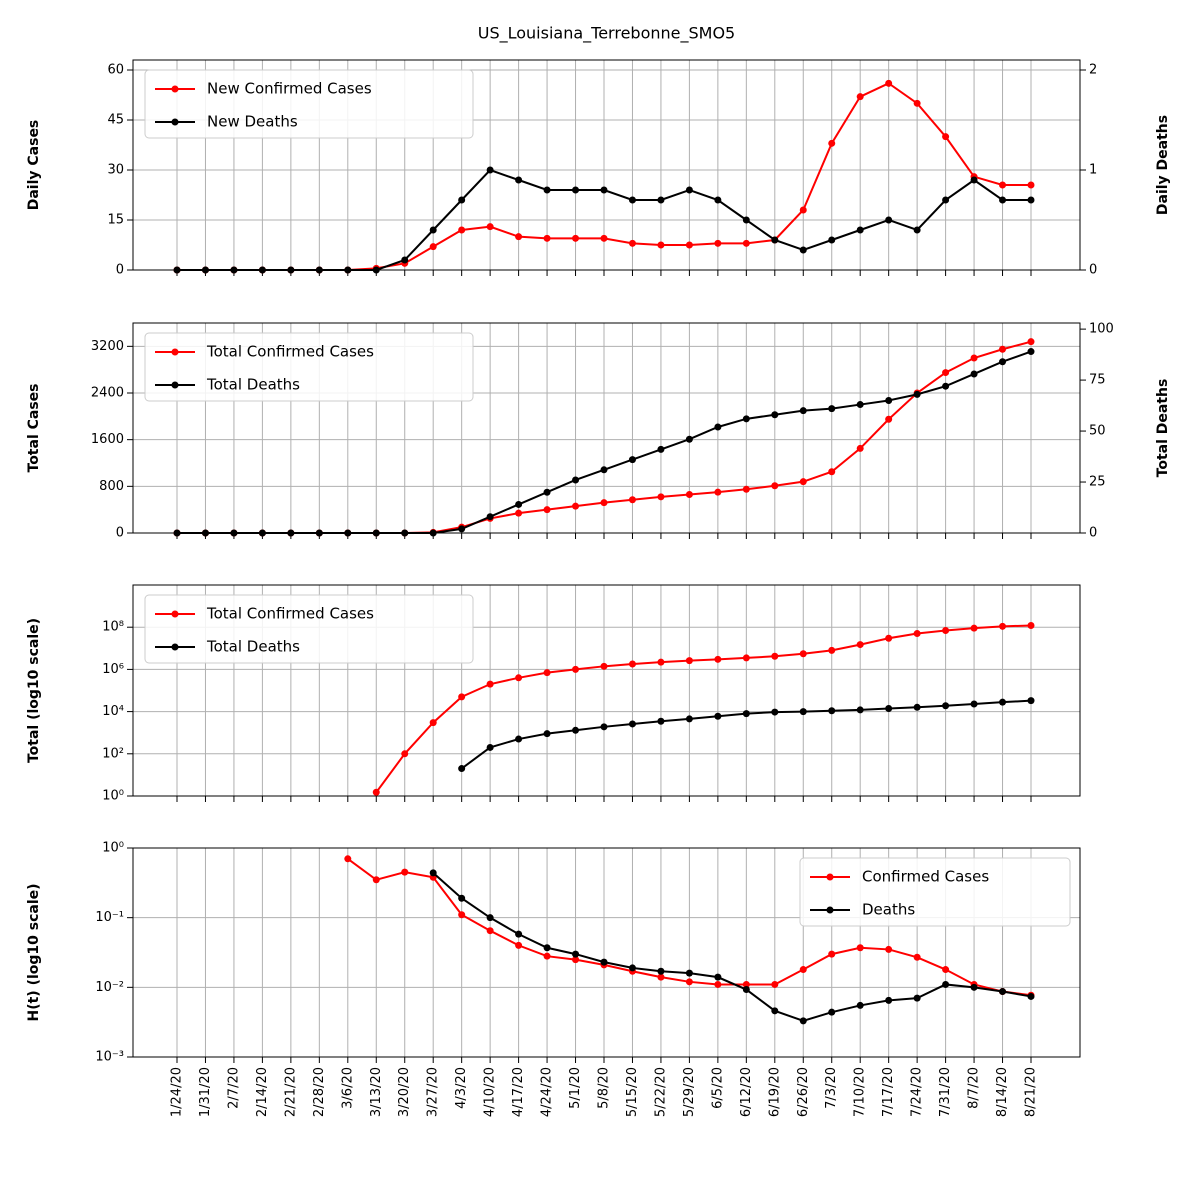 This screenshot has height=1200, width=1200. I want to click on series-line, so click(732, 947).